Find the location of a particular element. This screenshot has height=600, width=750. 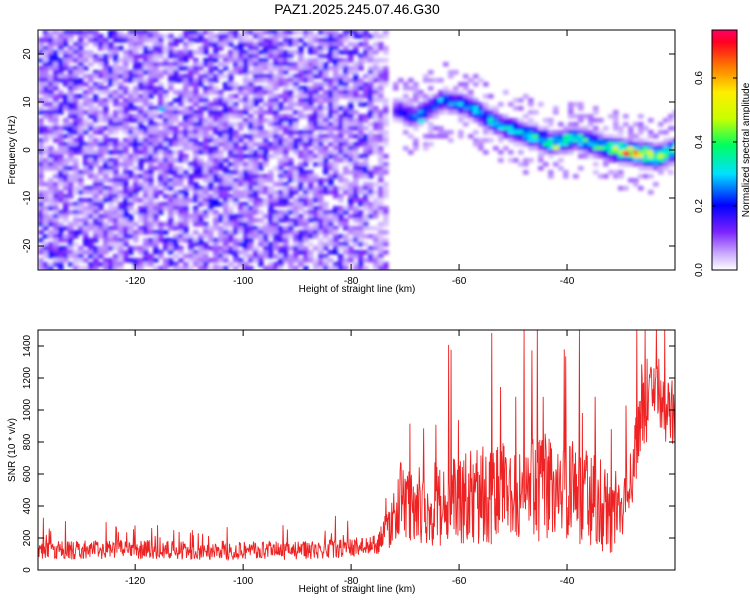

y-tick-label: 20 is located at coordinates (27, 54).